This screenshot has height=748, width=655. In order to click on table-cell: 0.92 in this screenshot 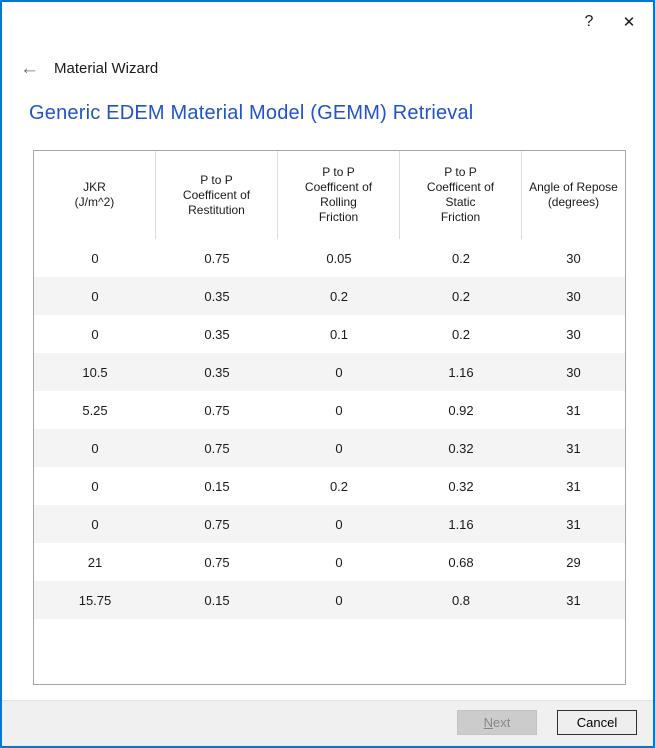, I will do `click(461, 410)`.